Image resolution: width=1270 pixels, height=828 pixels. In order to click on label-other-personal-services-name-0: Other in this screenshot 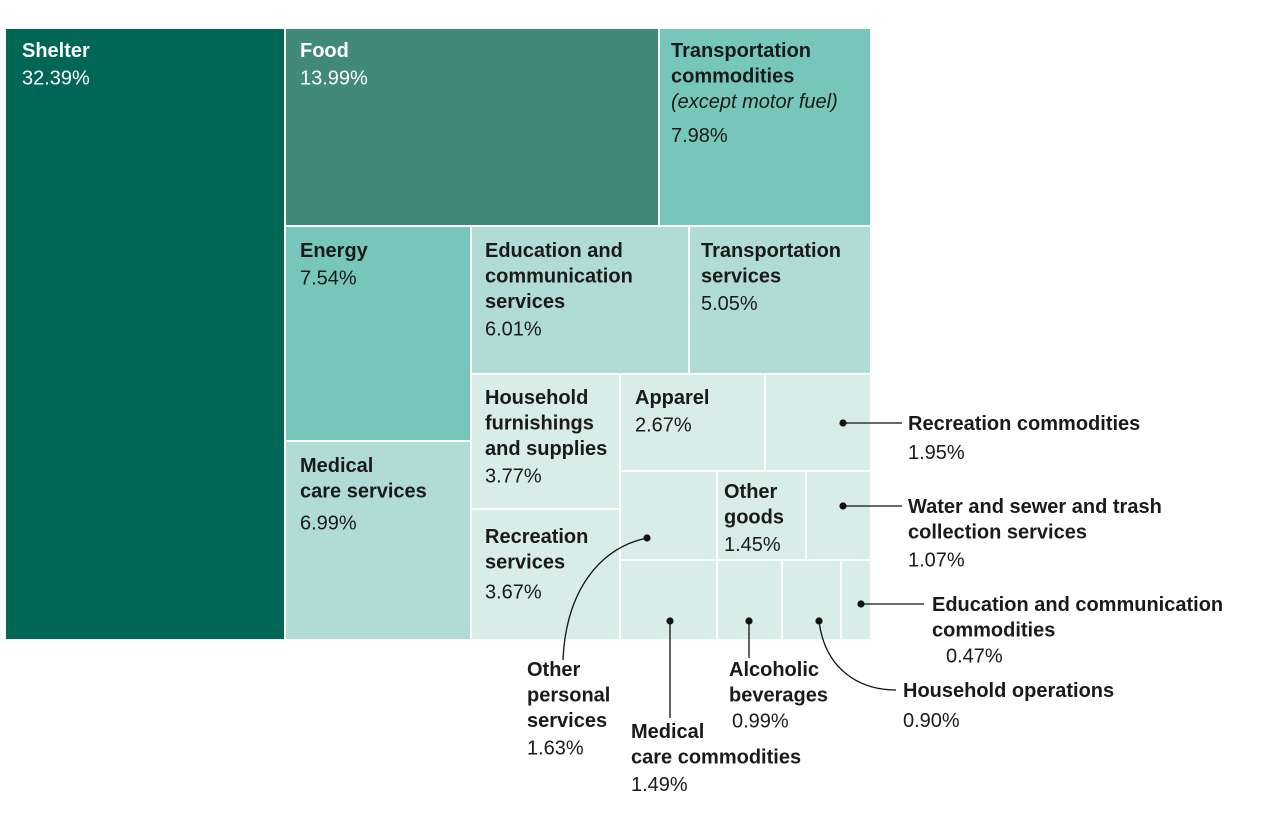, I will do `click(554, 670)`.